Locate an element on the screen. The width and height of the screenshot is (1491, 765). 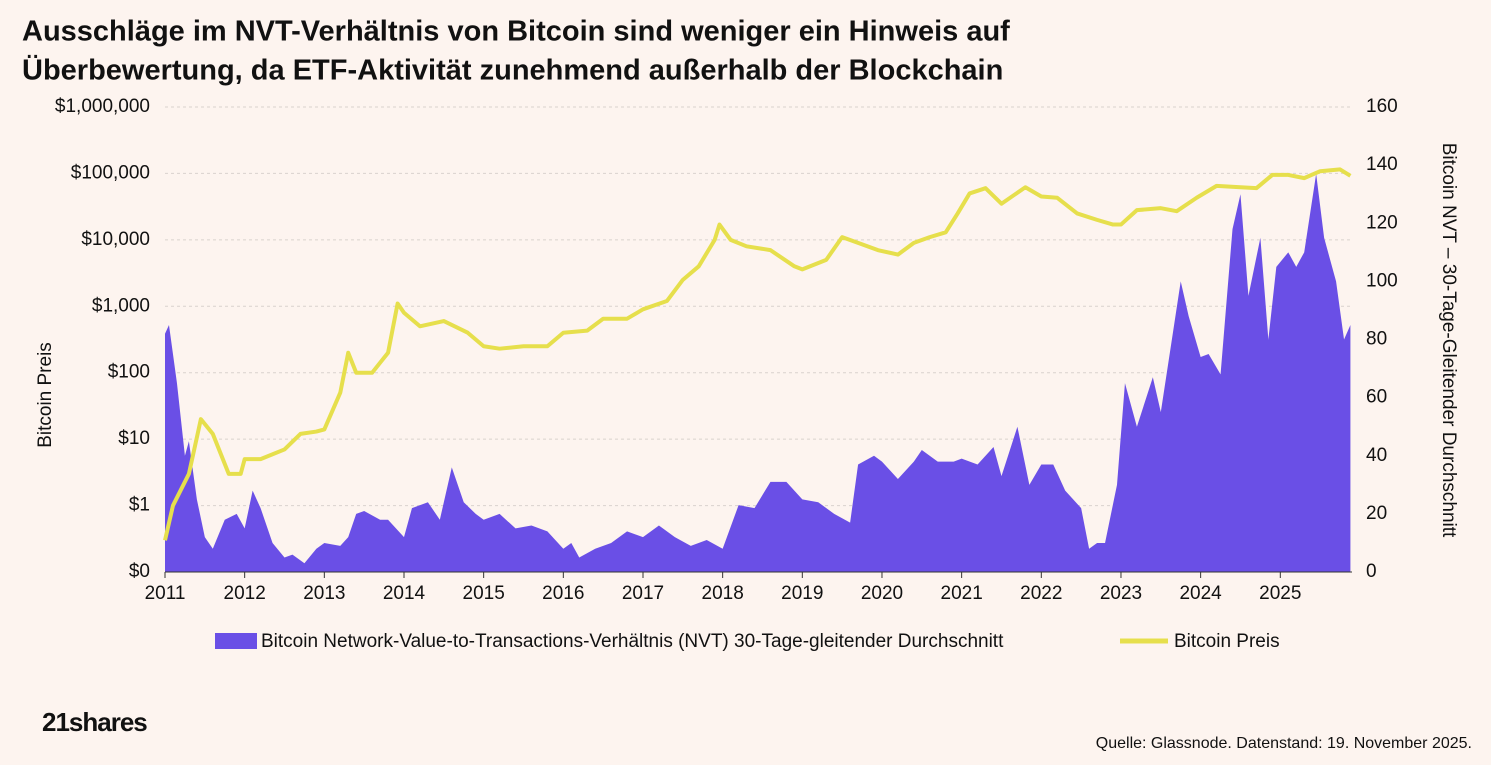
y-tick-label: $0 is located at coordinates (139, 571).